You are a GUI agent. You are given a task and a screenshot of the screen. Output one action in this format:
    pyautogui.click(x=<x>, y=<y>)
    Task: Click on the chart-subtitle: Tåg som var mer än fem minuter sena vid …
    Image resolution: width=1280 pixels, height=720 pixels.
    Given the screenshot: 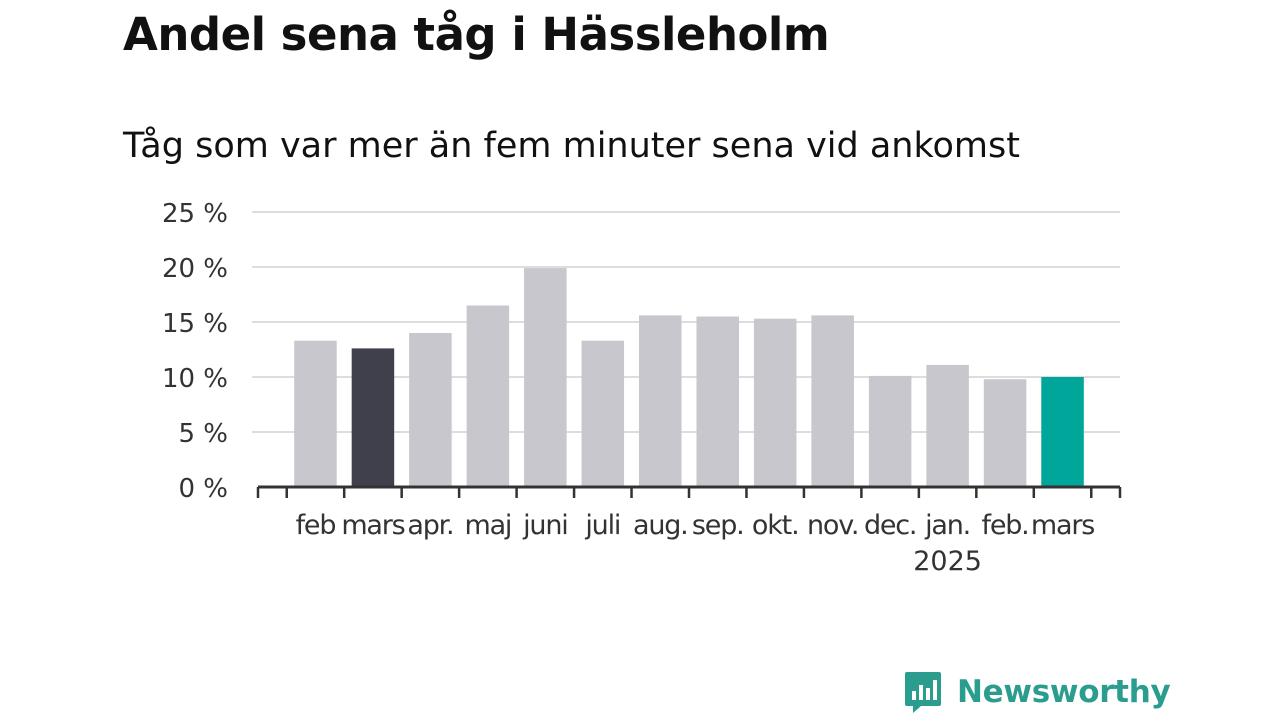 What is the action you would take?
    pyautogui.click(x=571, y=146)
    